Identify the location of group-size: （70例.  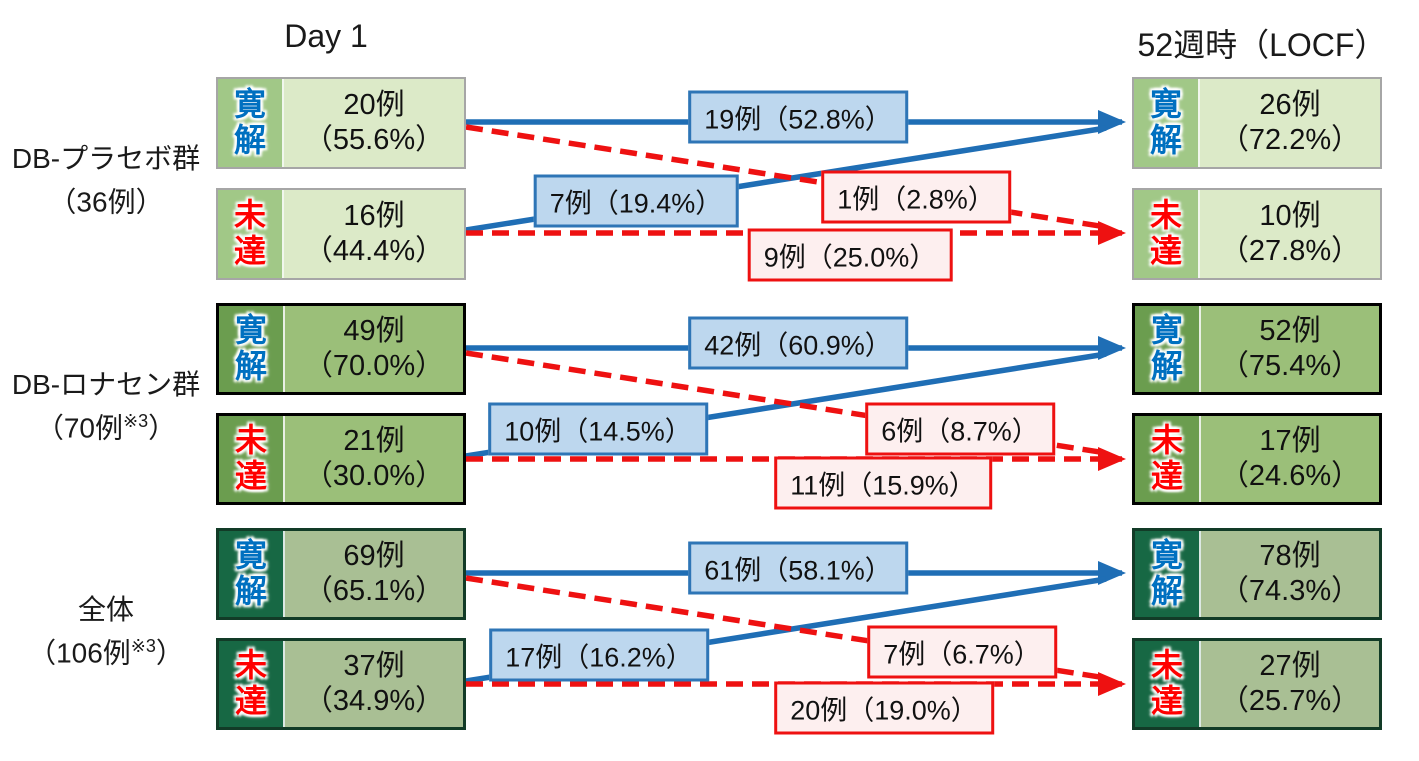
(79, 428).